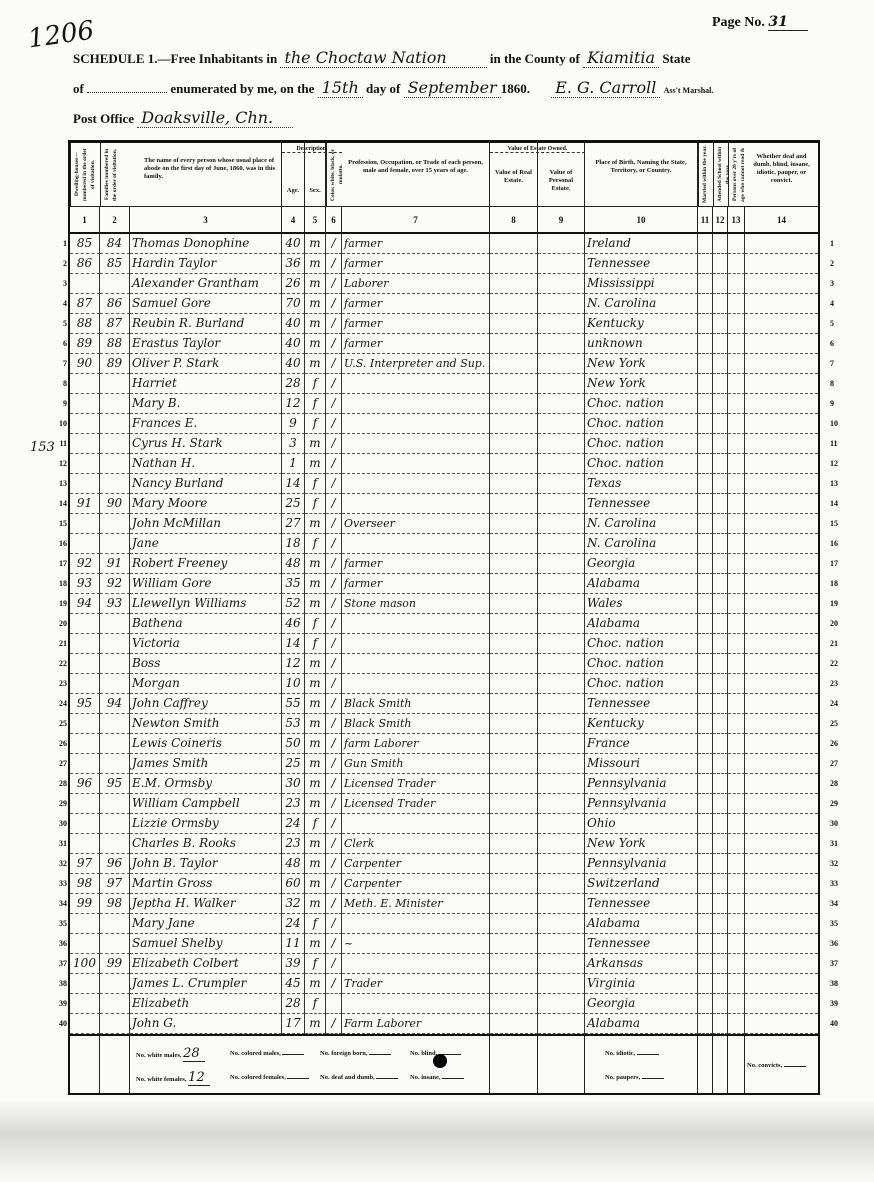 The height and width of the screenshot is (1182, 874). I want to click on line-number-left: 12, so click(63, 463).